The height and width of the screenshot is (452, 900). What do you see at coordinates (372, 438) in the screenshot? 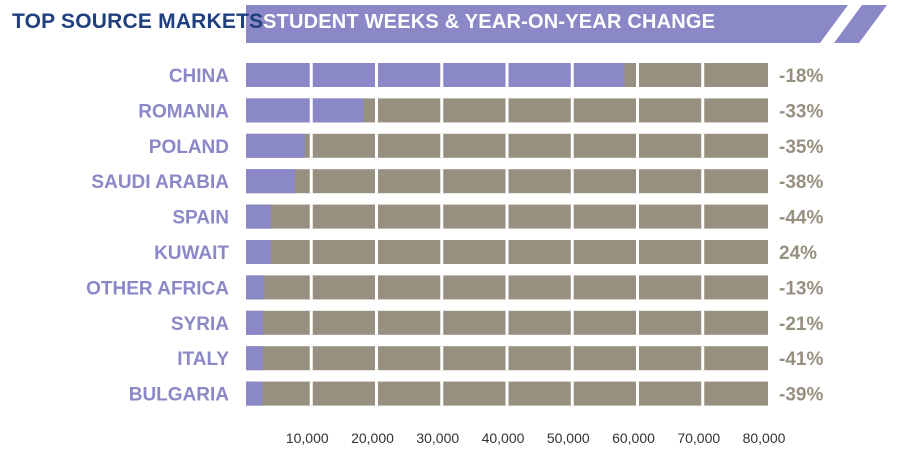
I see `x-tick-label: 20,000` at bounding box center [372, 438].